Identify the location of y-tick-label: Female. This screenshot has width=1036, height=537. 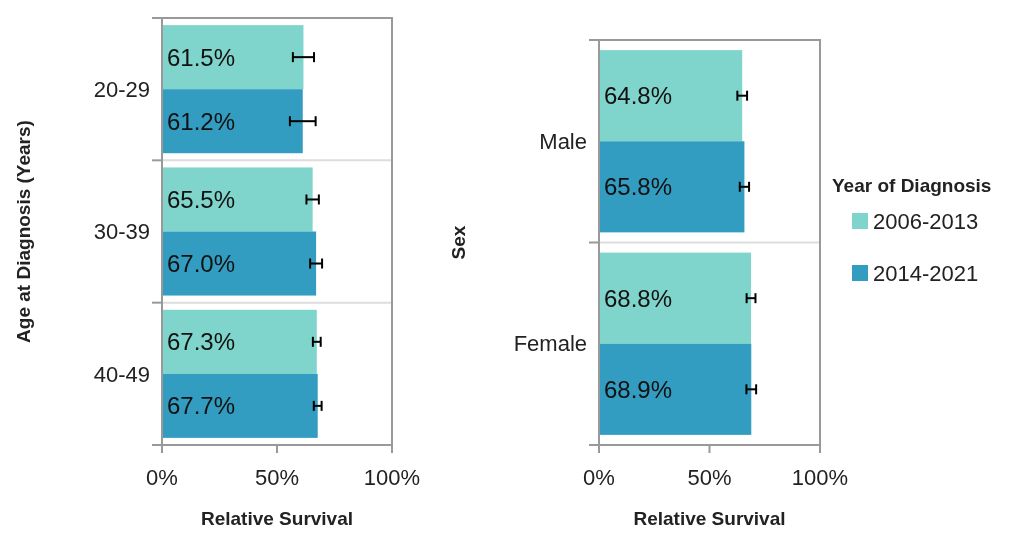
(550, 344).